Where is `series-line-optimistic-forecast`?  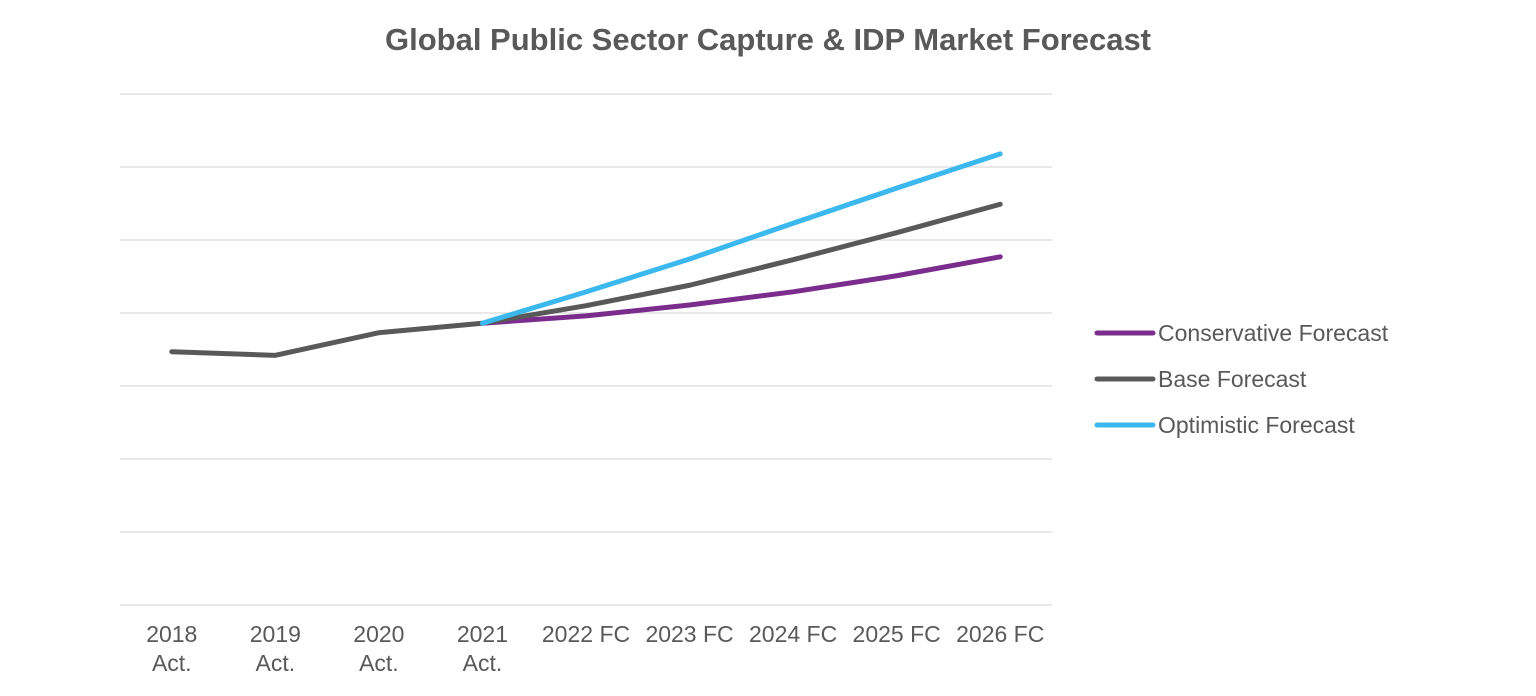 series-line-optimistic-forecast is located at coordinates (741, 238).